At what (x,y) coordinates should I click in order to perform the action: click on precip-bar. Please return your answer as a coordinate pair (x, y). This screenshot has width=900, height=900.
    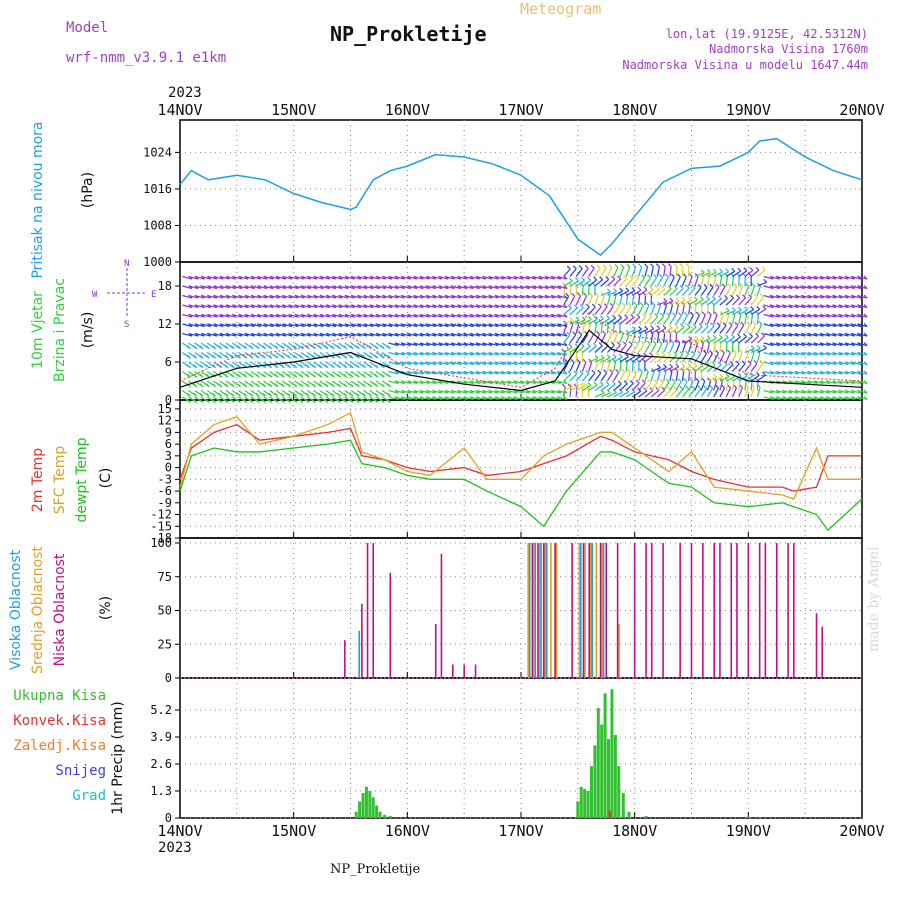
    Looking at the image, I should click on (373, 807).